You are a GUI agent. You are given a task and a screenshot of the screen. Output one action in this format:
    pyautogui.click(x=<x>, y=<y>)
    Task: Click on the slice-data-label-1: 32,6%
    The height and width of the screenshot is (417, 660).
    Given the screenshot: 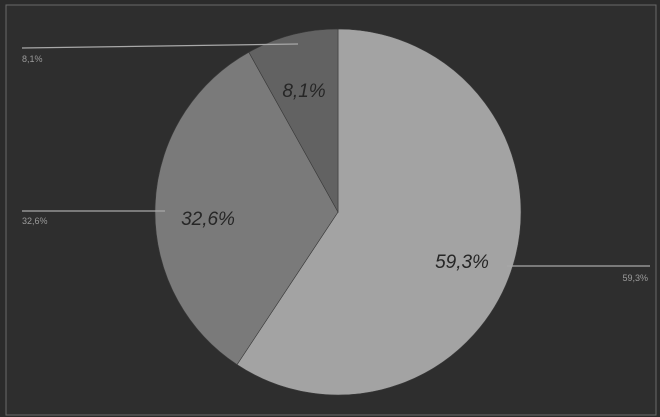 What is the action you would take?
    pyautogui.click(x=208, y=219)
    